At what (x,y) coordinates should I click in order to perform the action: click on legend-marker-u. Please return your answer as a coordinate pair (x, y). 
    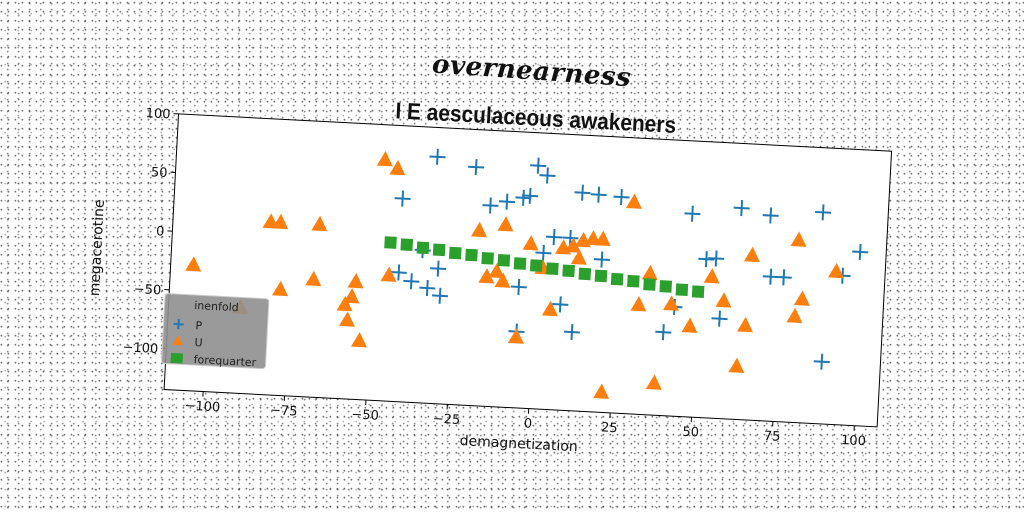
    Looking at the image, I should click on (177, 340).